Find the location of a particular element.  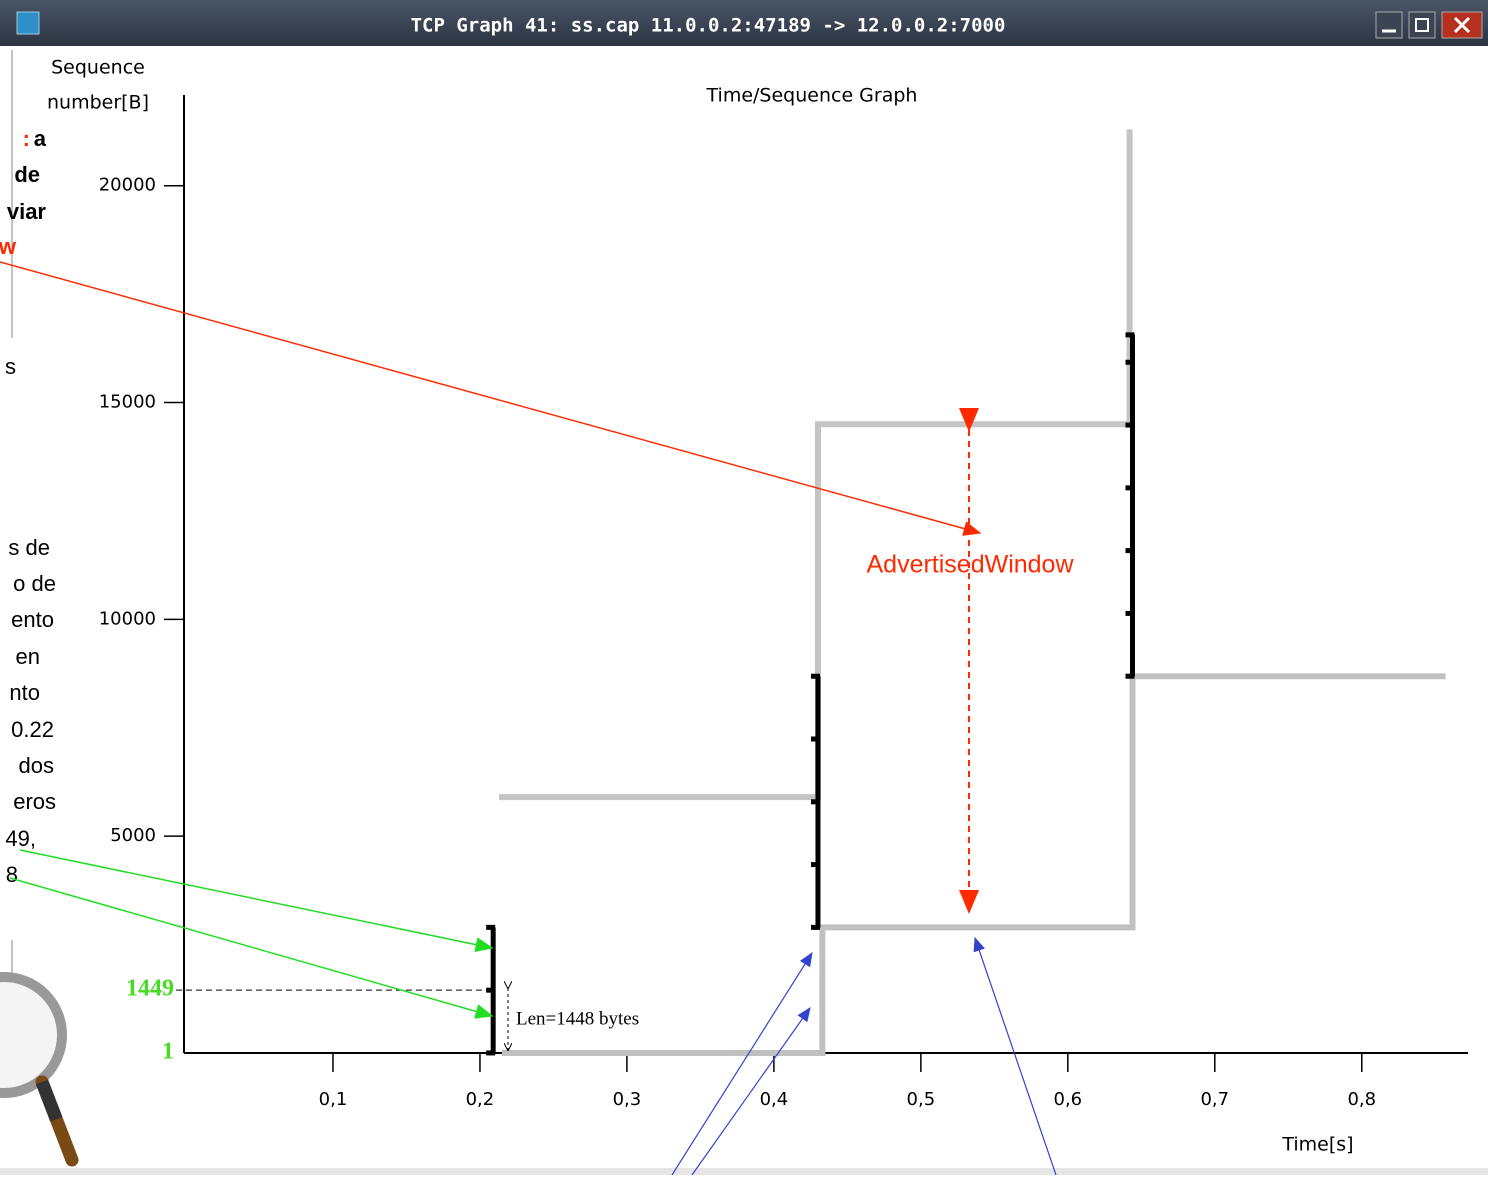

left-text-line: s de is located at coordinates (29, 547).